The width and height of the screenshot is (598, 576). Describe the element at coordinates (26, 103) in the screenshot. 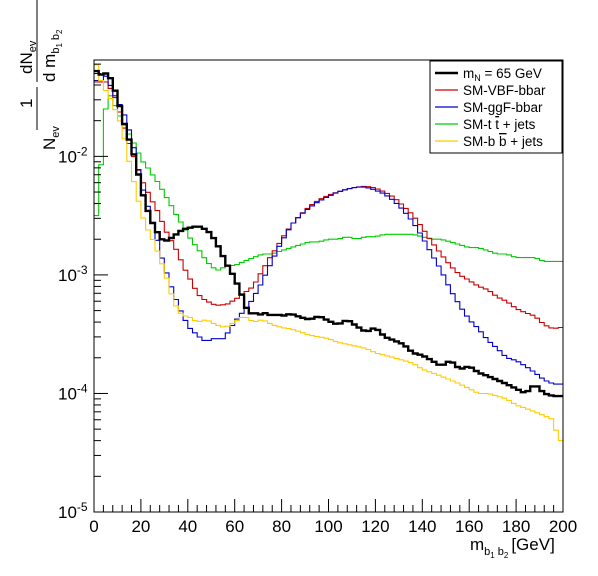

I see `y-title-one: 1` at that location.